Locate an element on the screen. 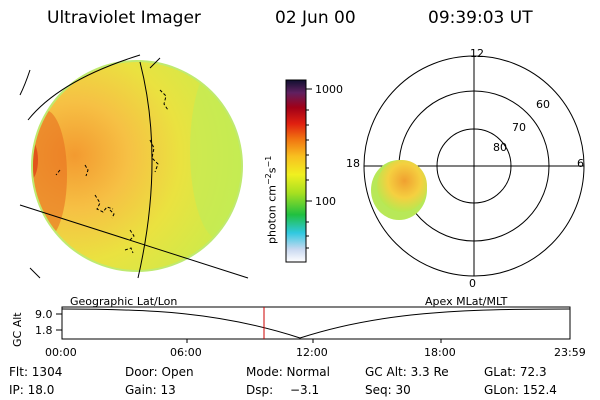 Image resolution: width=600 pixels, height=400 pixels. time-tick-0000: 00:00 is located at coordinates (61, 352).